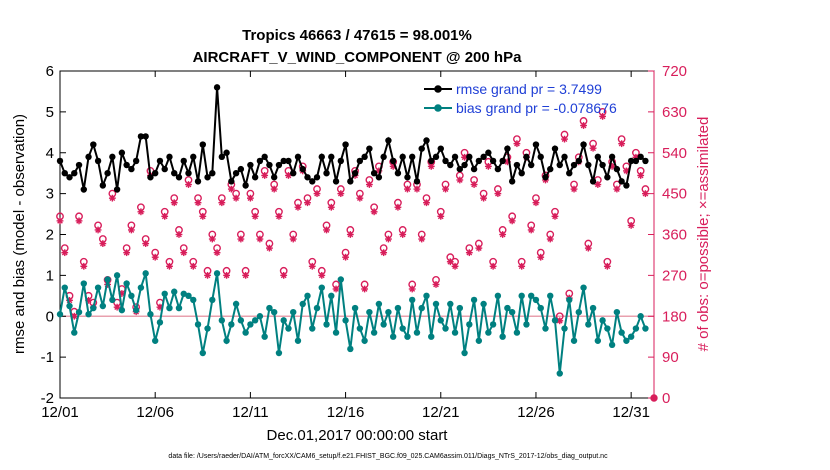  I want to click on x-tick-label: 12/21, so click(441, 412).